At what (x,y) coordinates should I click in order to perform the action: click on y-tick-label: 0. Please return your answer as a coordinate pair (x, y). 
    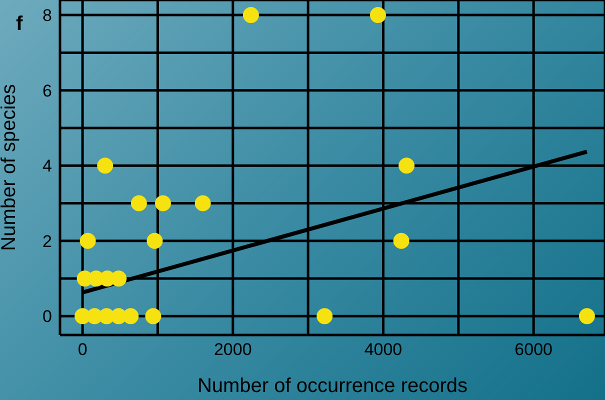
    Looking at the image, I should click on (47, 316).